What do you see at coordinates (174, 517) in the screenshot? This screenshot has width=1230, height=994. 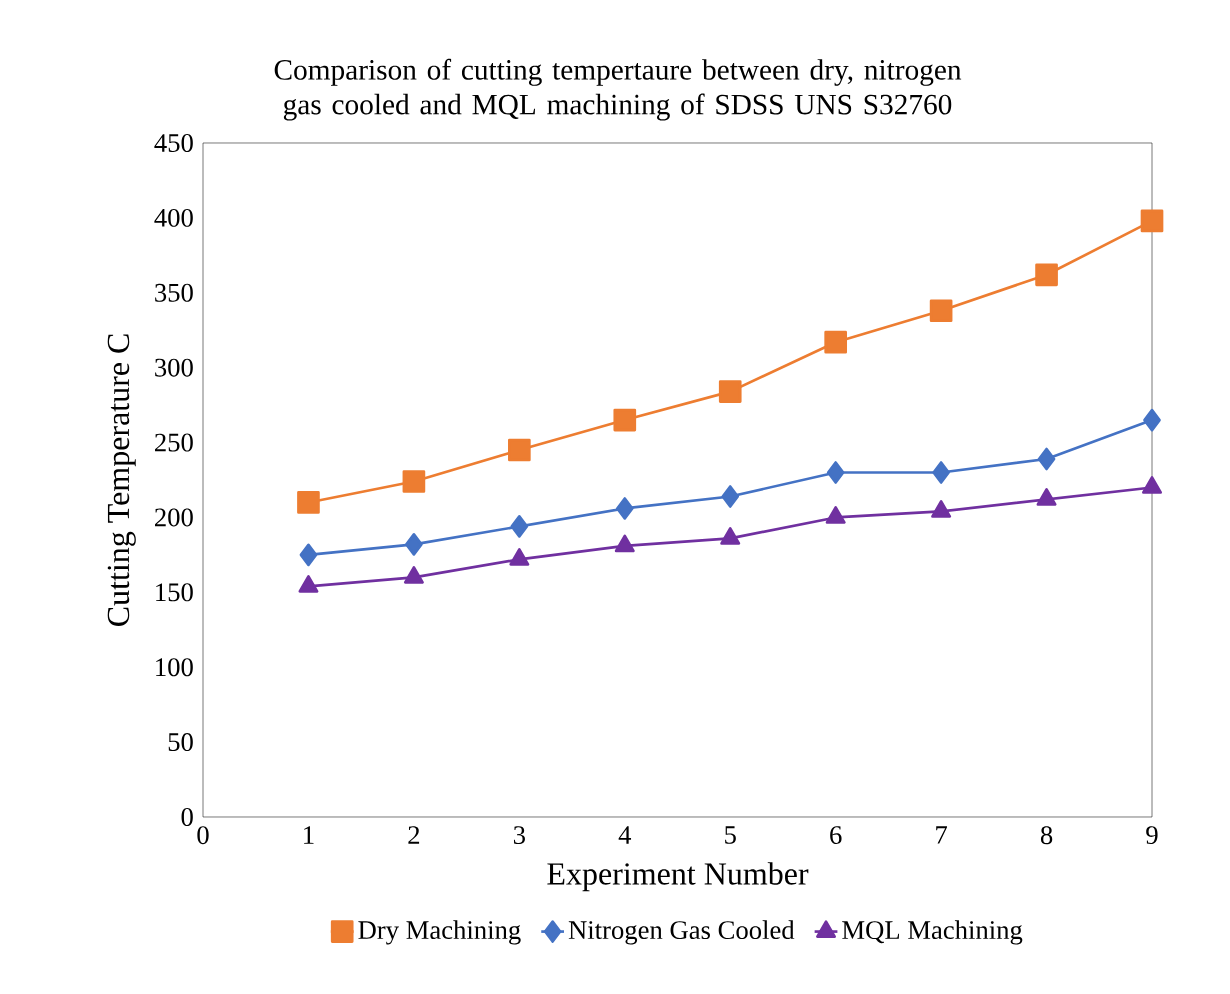 I see `y-tick-label: 200` at bounding box center [174, 517].